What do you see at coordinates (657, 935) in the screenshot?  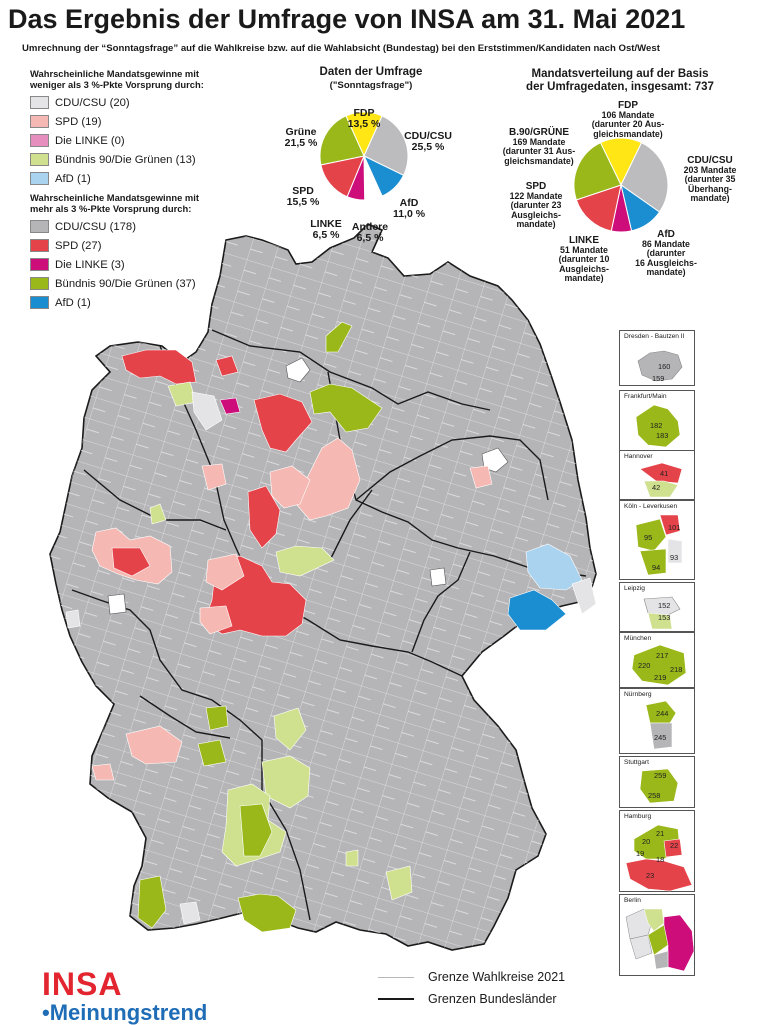 I see `inset-berlin: Berlin` at bounding box center [657, 935].